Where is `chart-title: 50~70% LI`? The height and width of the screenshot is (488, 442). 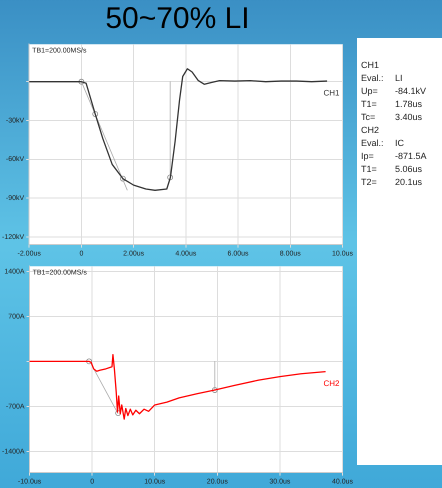
chart-title: 50~70% LI is located at coordinates (177, 19).